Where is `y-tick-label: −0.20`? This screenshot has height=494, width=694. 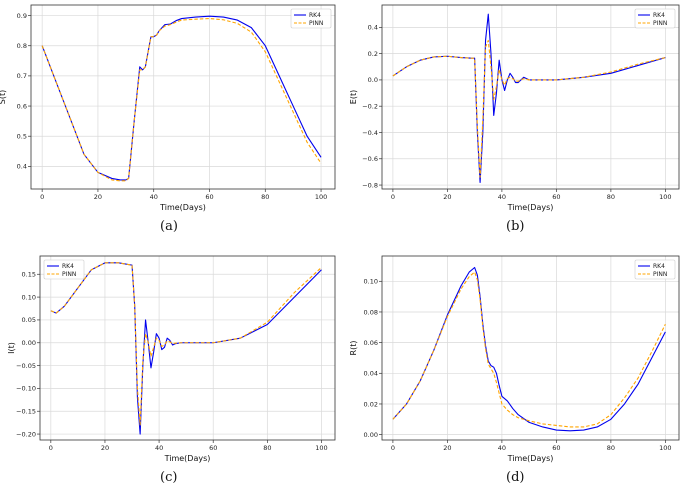
y-tick-label: −0.20 is located at coordinates (26, 434).